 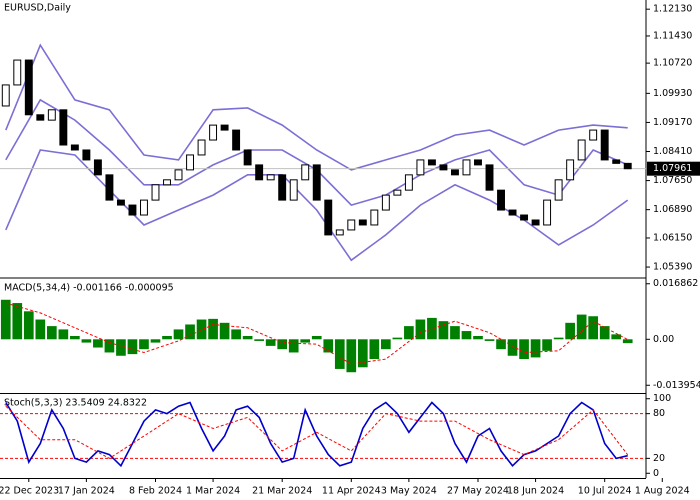 What do you see at coordinates (605, 491) in the screenshot?
I see `x-tick-label: 10 Jul 2024` at bounding box center [605, 491].